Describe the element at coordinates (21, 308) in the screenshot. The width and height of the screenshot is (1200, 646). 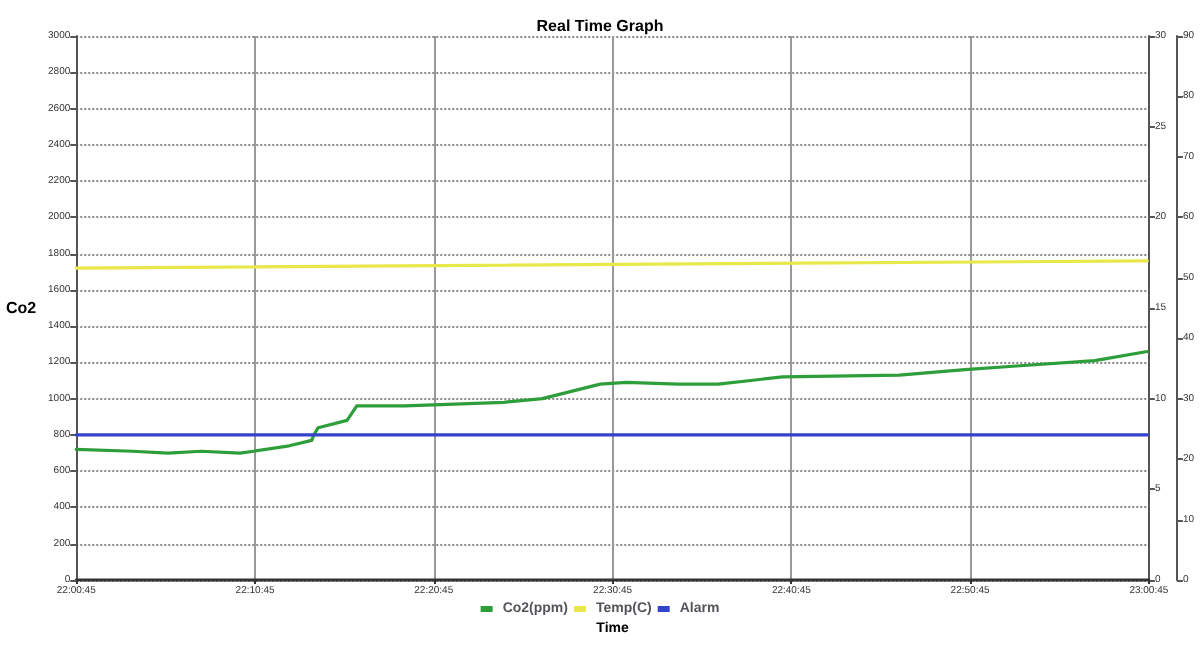
I see `y-axis-title: Co2` at that location.